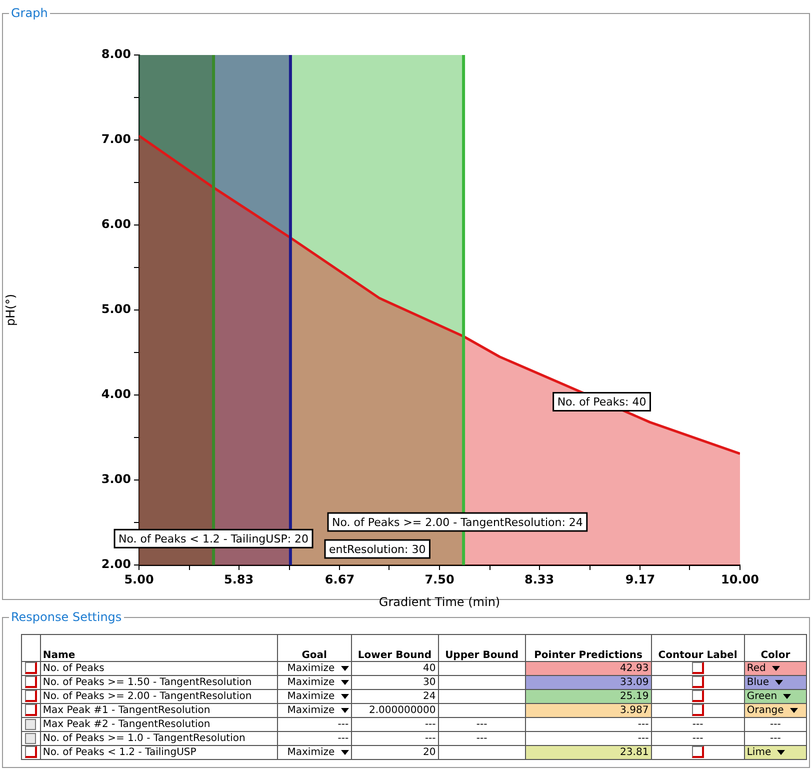 The width and height of the screenshot is (812, 770). Describe the element at coordinates (539, 579) in the screenshot. I see `x-tick-label: 8.33` at that location.